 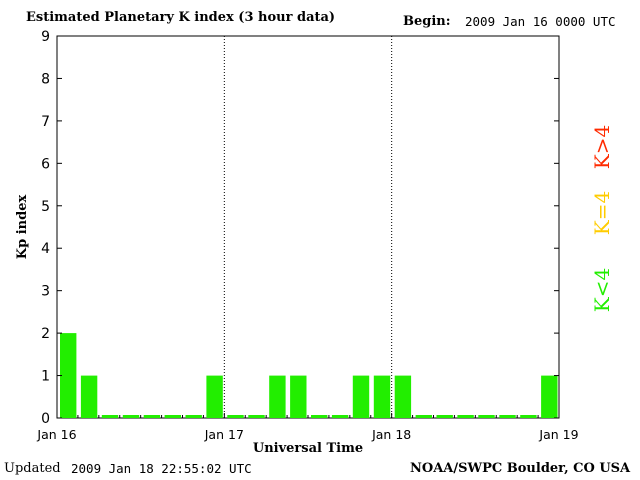 I want to click on x-tick-label: Jan 19, so click(x=558, y=434).